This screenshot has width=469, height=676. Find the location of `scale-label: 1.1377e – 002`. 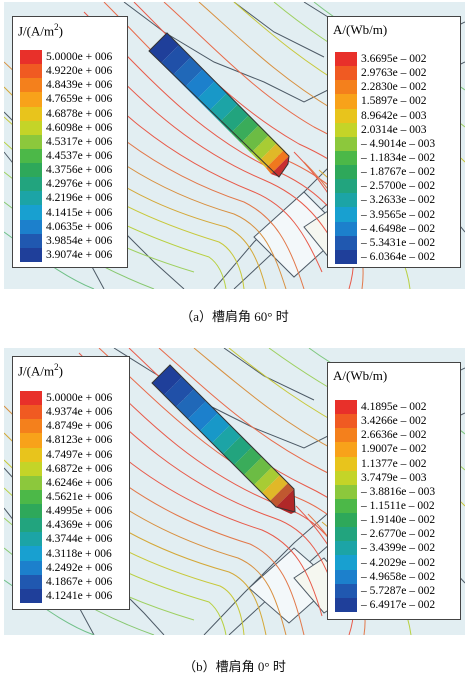

scale-label: 1.1377e – 002 is located at coordinates (394, 463).